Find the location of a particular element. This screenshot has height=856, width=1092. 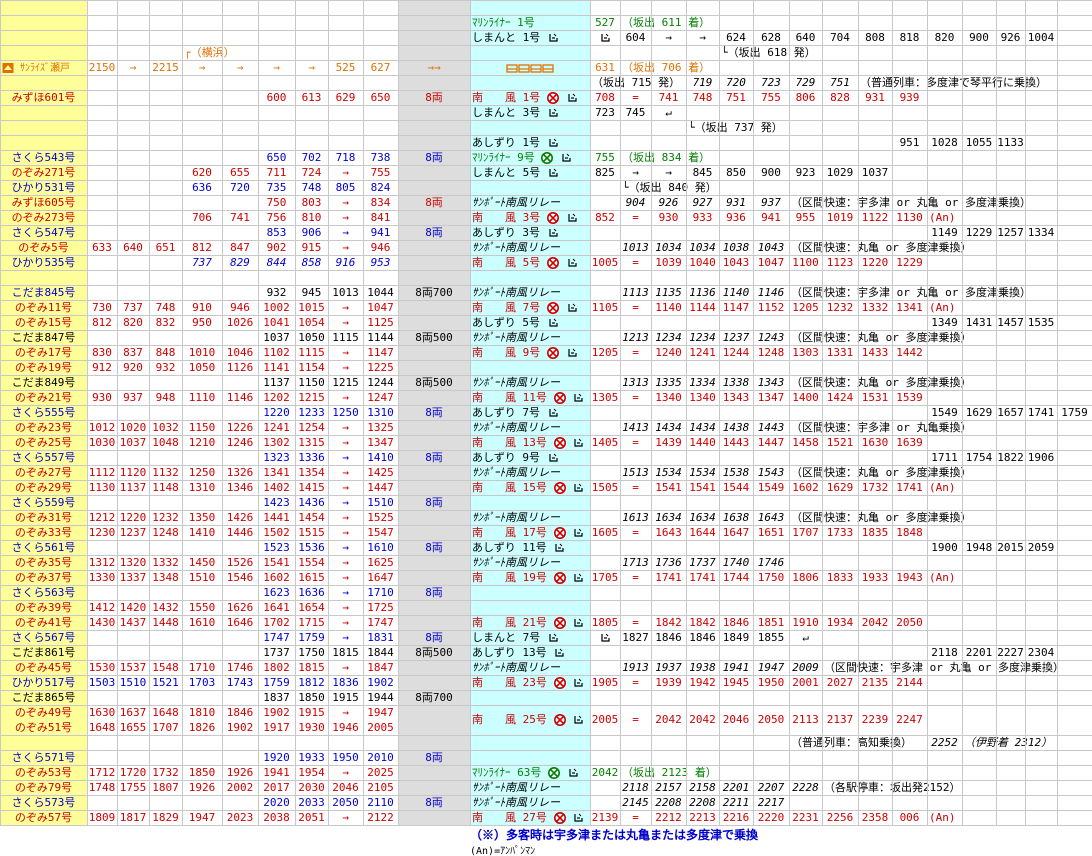

cell-text: 1934 is located at coordinates (840, 622).